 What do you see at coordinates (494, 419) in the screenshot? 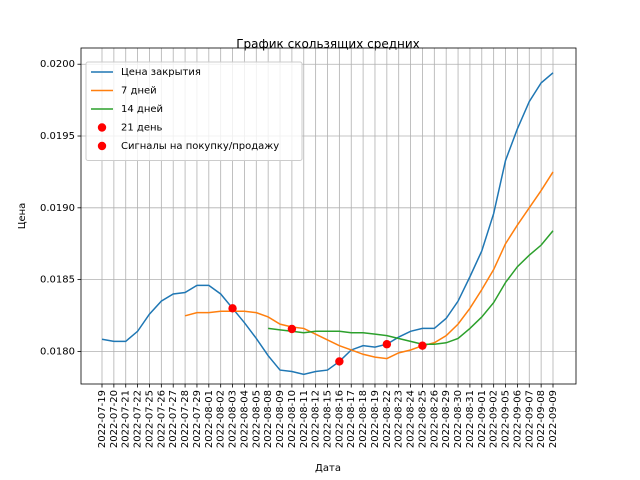
I see `x-tick-label: 2022-09-02` at bounding box center [494, 419].